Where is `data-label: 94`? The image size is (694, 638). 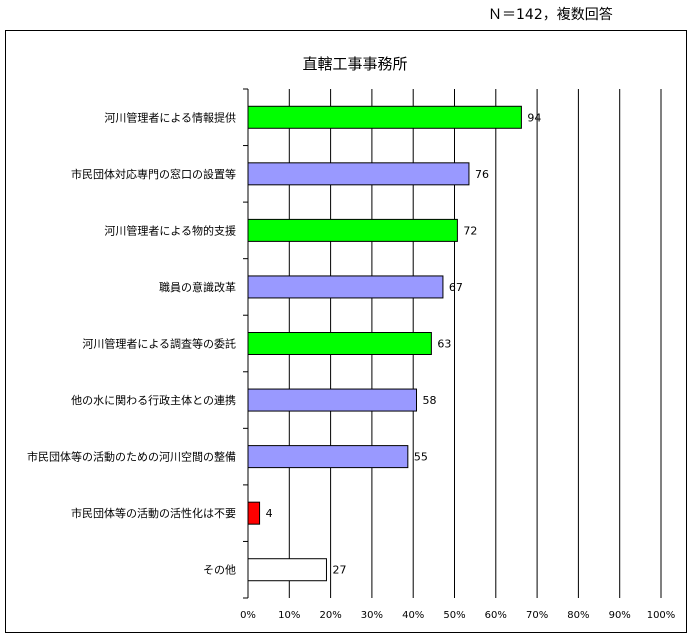 data-label: 94 is located at coordinates (534, 117).